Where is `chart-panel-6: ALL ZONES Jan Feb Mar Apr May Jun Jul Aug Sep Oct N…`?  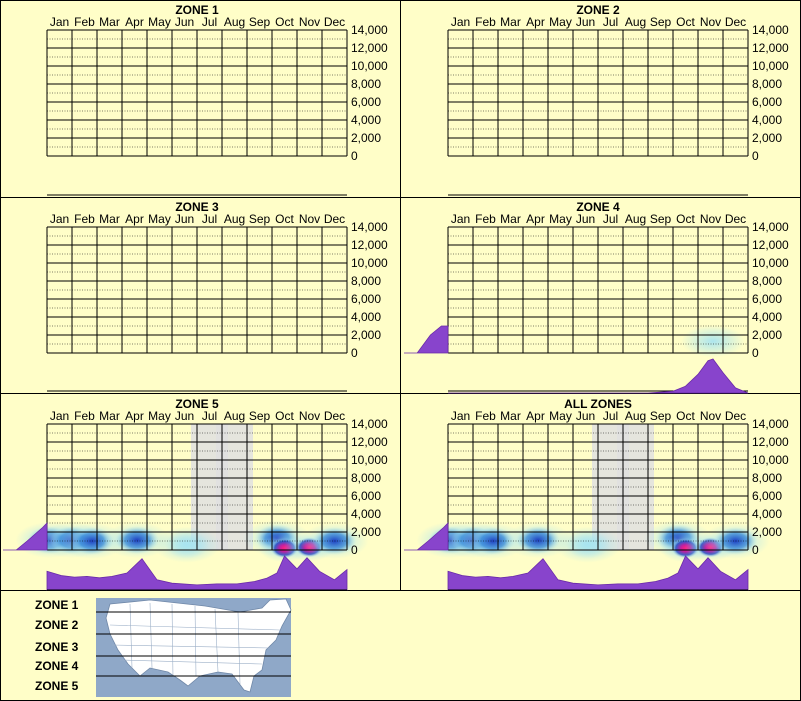 chart-panel-6: ALL ZONES Jan Feb Mar Apr May Jun Jul Aug Sep Oct N… is located at coordinates (596, 494).